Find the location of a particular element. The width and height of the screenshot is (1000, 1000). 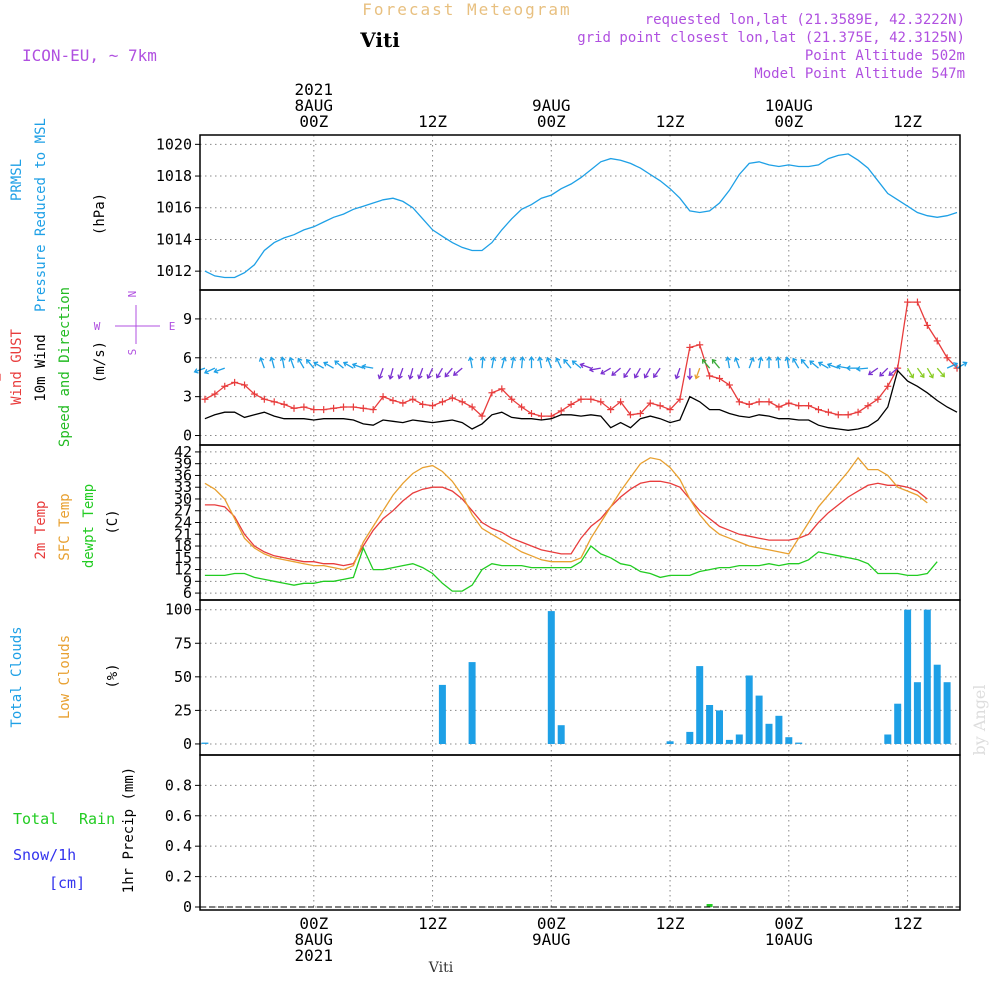

series-line-10m-wind is located at coordinates (581, 400).